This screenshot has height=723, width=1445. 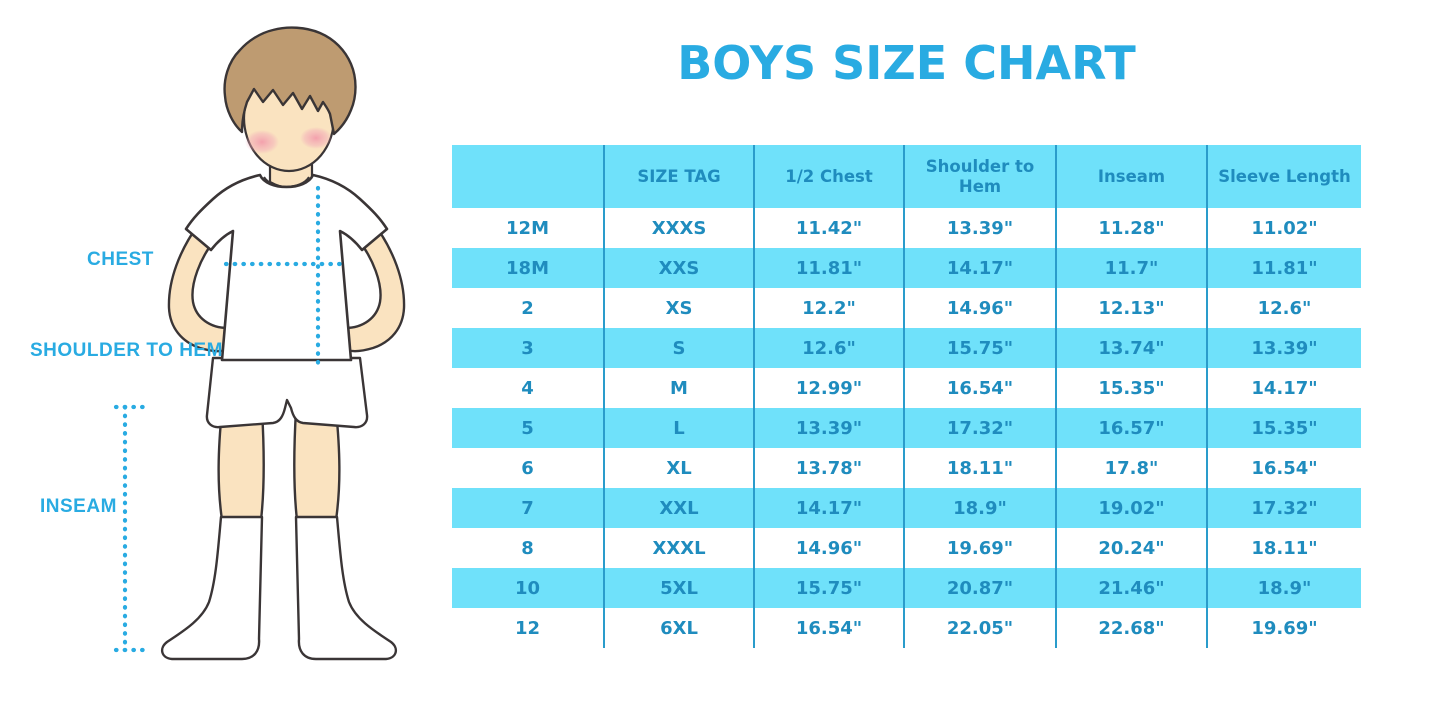 I want to click on table-cell: 11.28", so click(x=1130, y=228).